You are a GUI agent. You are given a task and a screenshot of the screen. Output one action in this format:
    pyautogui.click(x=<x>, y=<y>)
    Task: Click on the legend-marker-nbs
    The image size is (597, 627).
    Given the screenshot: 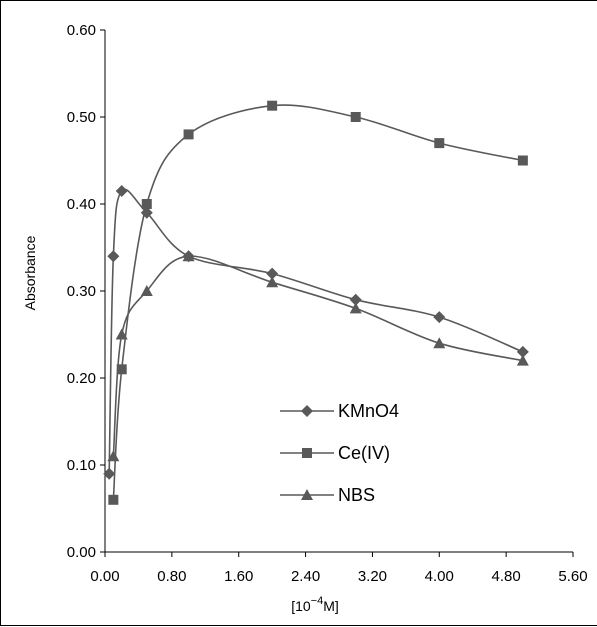 What is the action you would take?
    pyautogui.click(x=307, y=494)
    